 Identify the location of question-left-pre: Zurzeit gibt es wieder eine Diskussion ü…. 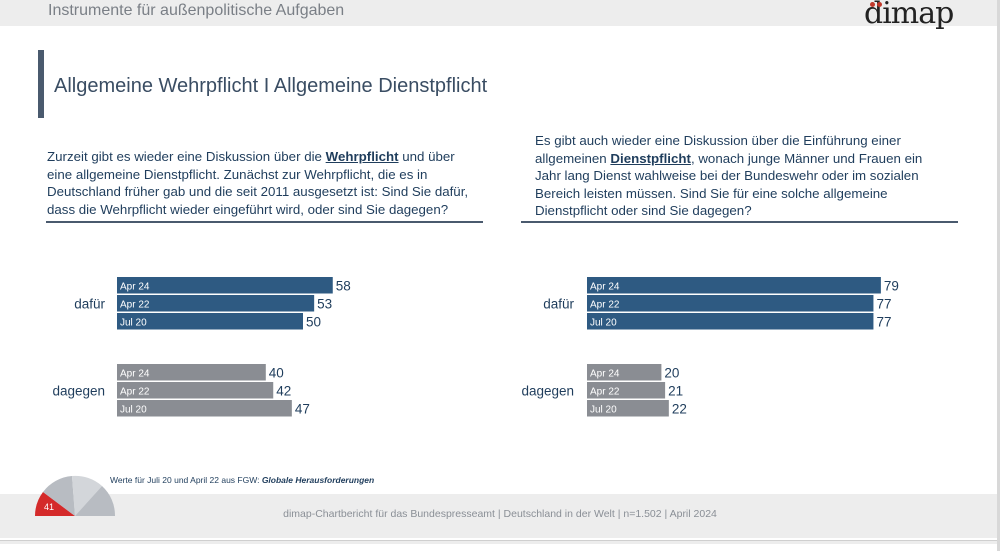
(186, 156).